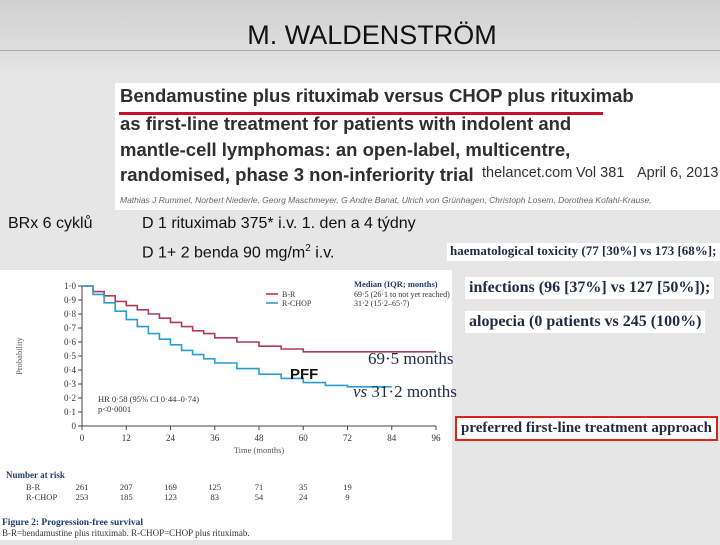 The width and height of the screenshot is (720, 545). What do you see at coordinates (678, 173) in the screenshot?
I see `journal-date: April 6, 2013` at bounding box center [678, 173].